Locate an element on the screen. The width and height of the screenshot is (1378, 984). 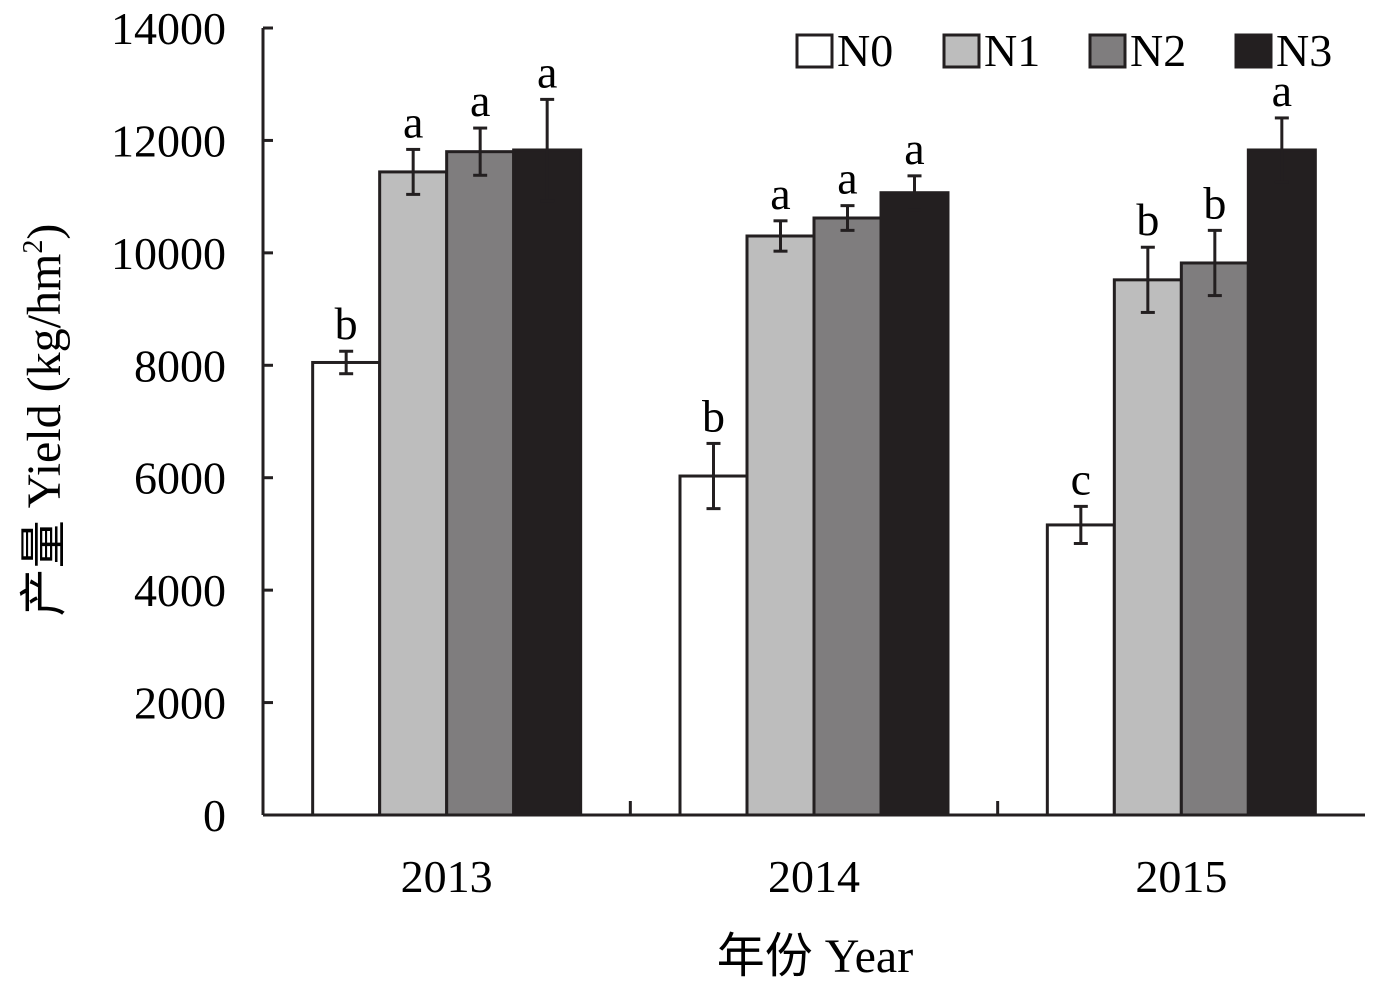
y-tick-label: 14000 is located at coordinates (168, 28).